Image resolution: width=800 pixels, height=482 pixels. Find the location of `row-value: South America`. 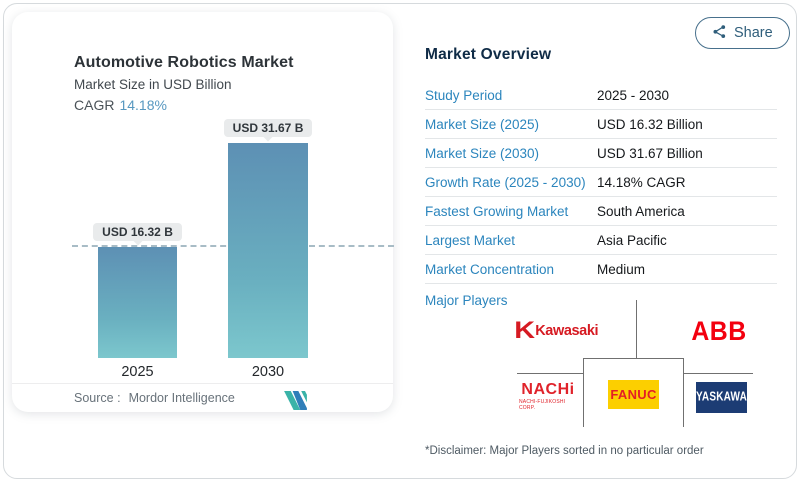

row-value: South America is located at coordinates (641, 211).